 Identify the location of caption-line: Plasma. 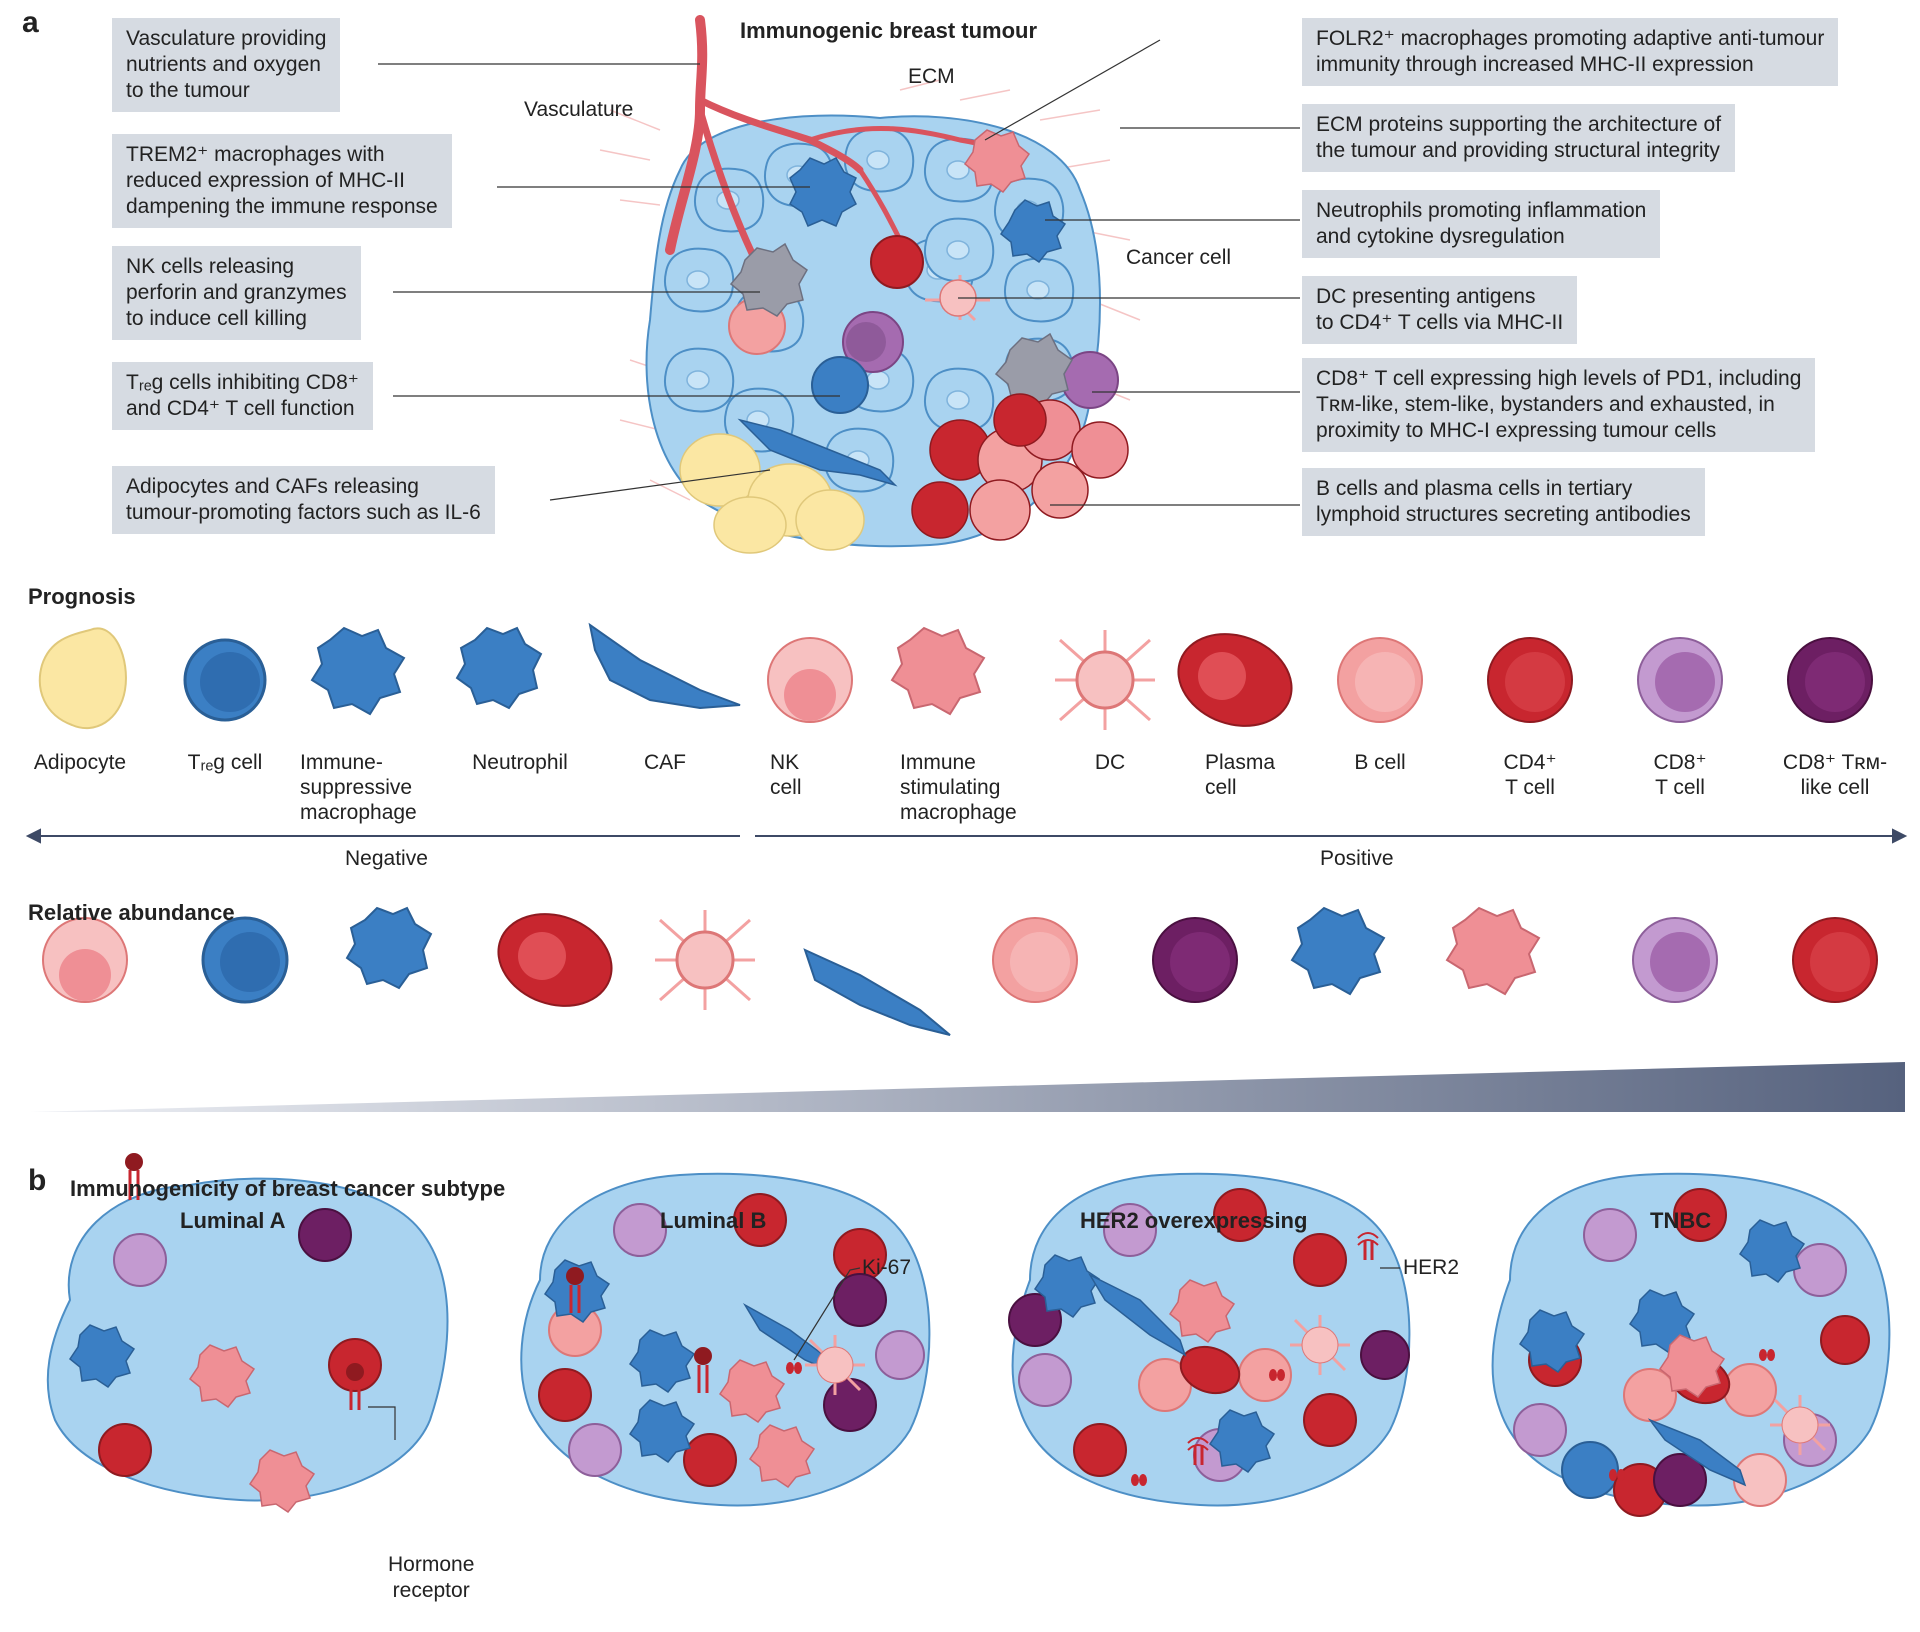
(1240, 762).